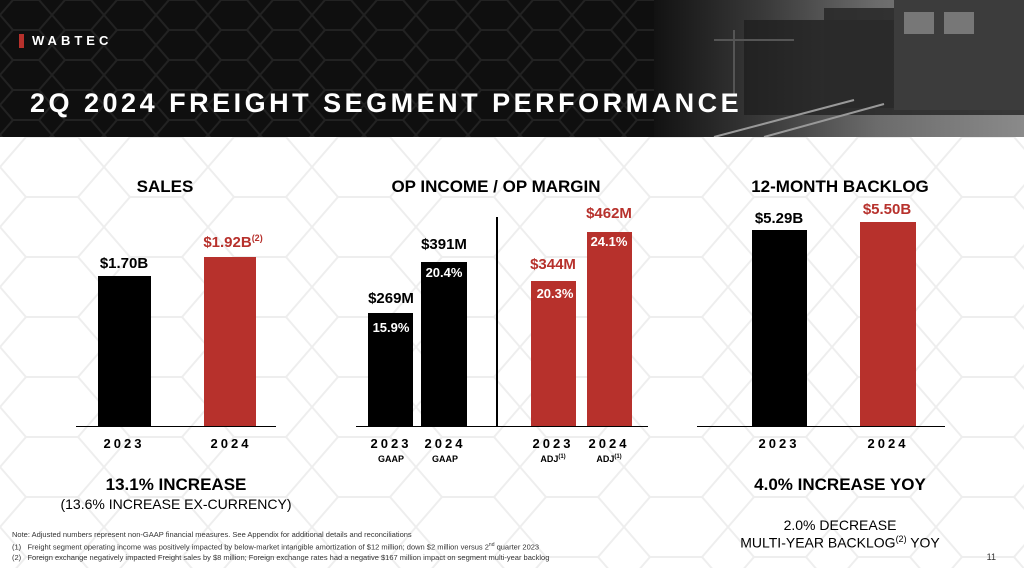 Image resolution: width=1024 pixels, height=568 pixels. I want to click on gaap-2024-year: 2024, so click(445, 443).